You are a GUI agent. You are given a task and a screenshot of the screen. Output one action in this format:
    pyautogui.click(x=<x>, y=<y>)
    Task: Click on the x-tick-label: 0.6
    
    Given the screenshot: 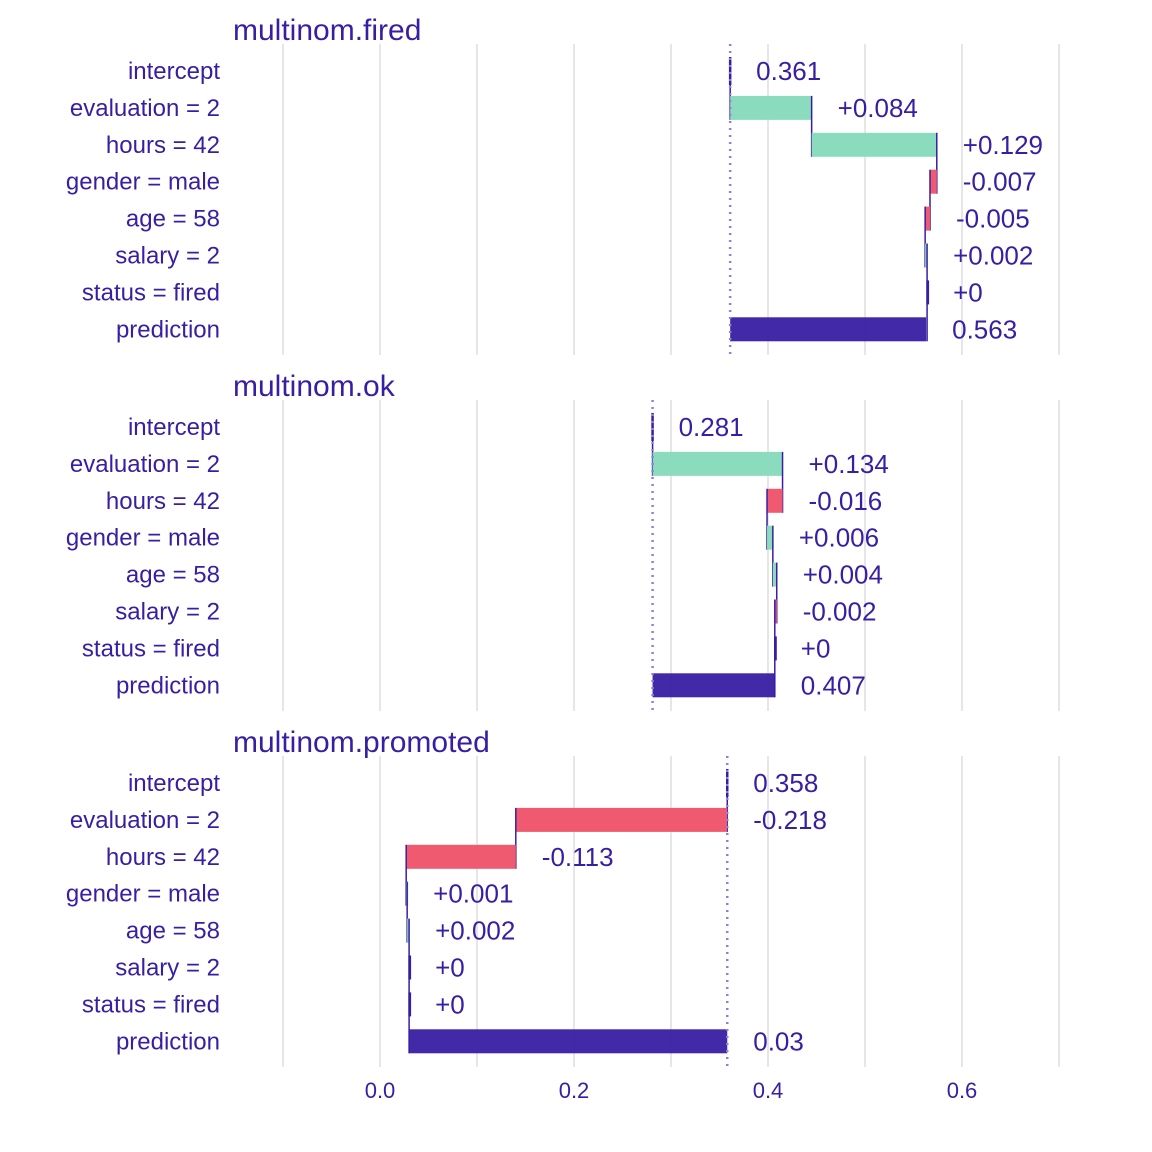 What is the action you would take?
    pyautogui.click(x=962, y=1090)
    